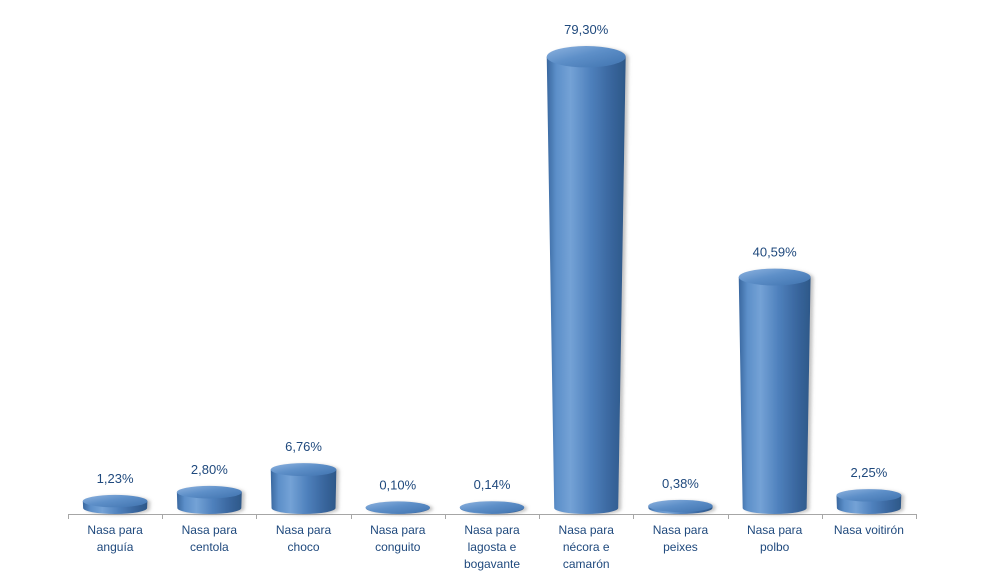  What do you see at coordinates (492, 547) in the screenshot?
I see `category-label: lagosta e` at bounding box center [492, 547].